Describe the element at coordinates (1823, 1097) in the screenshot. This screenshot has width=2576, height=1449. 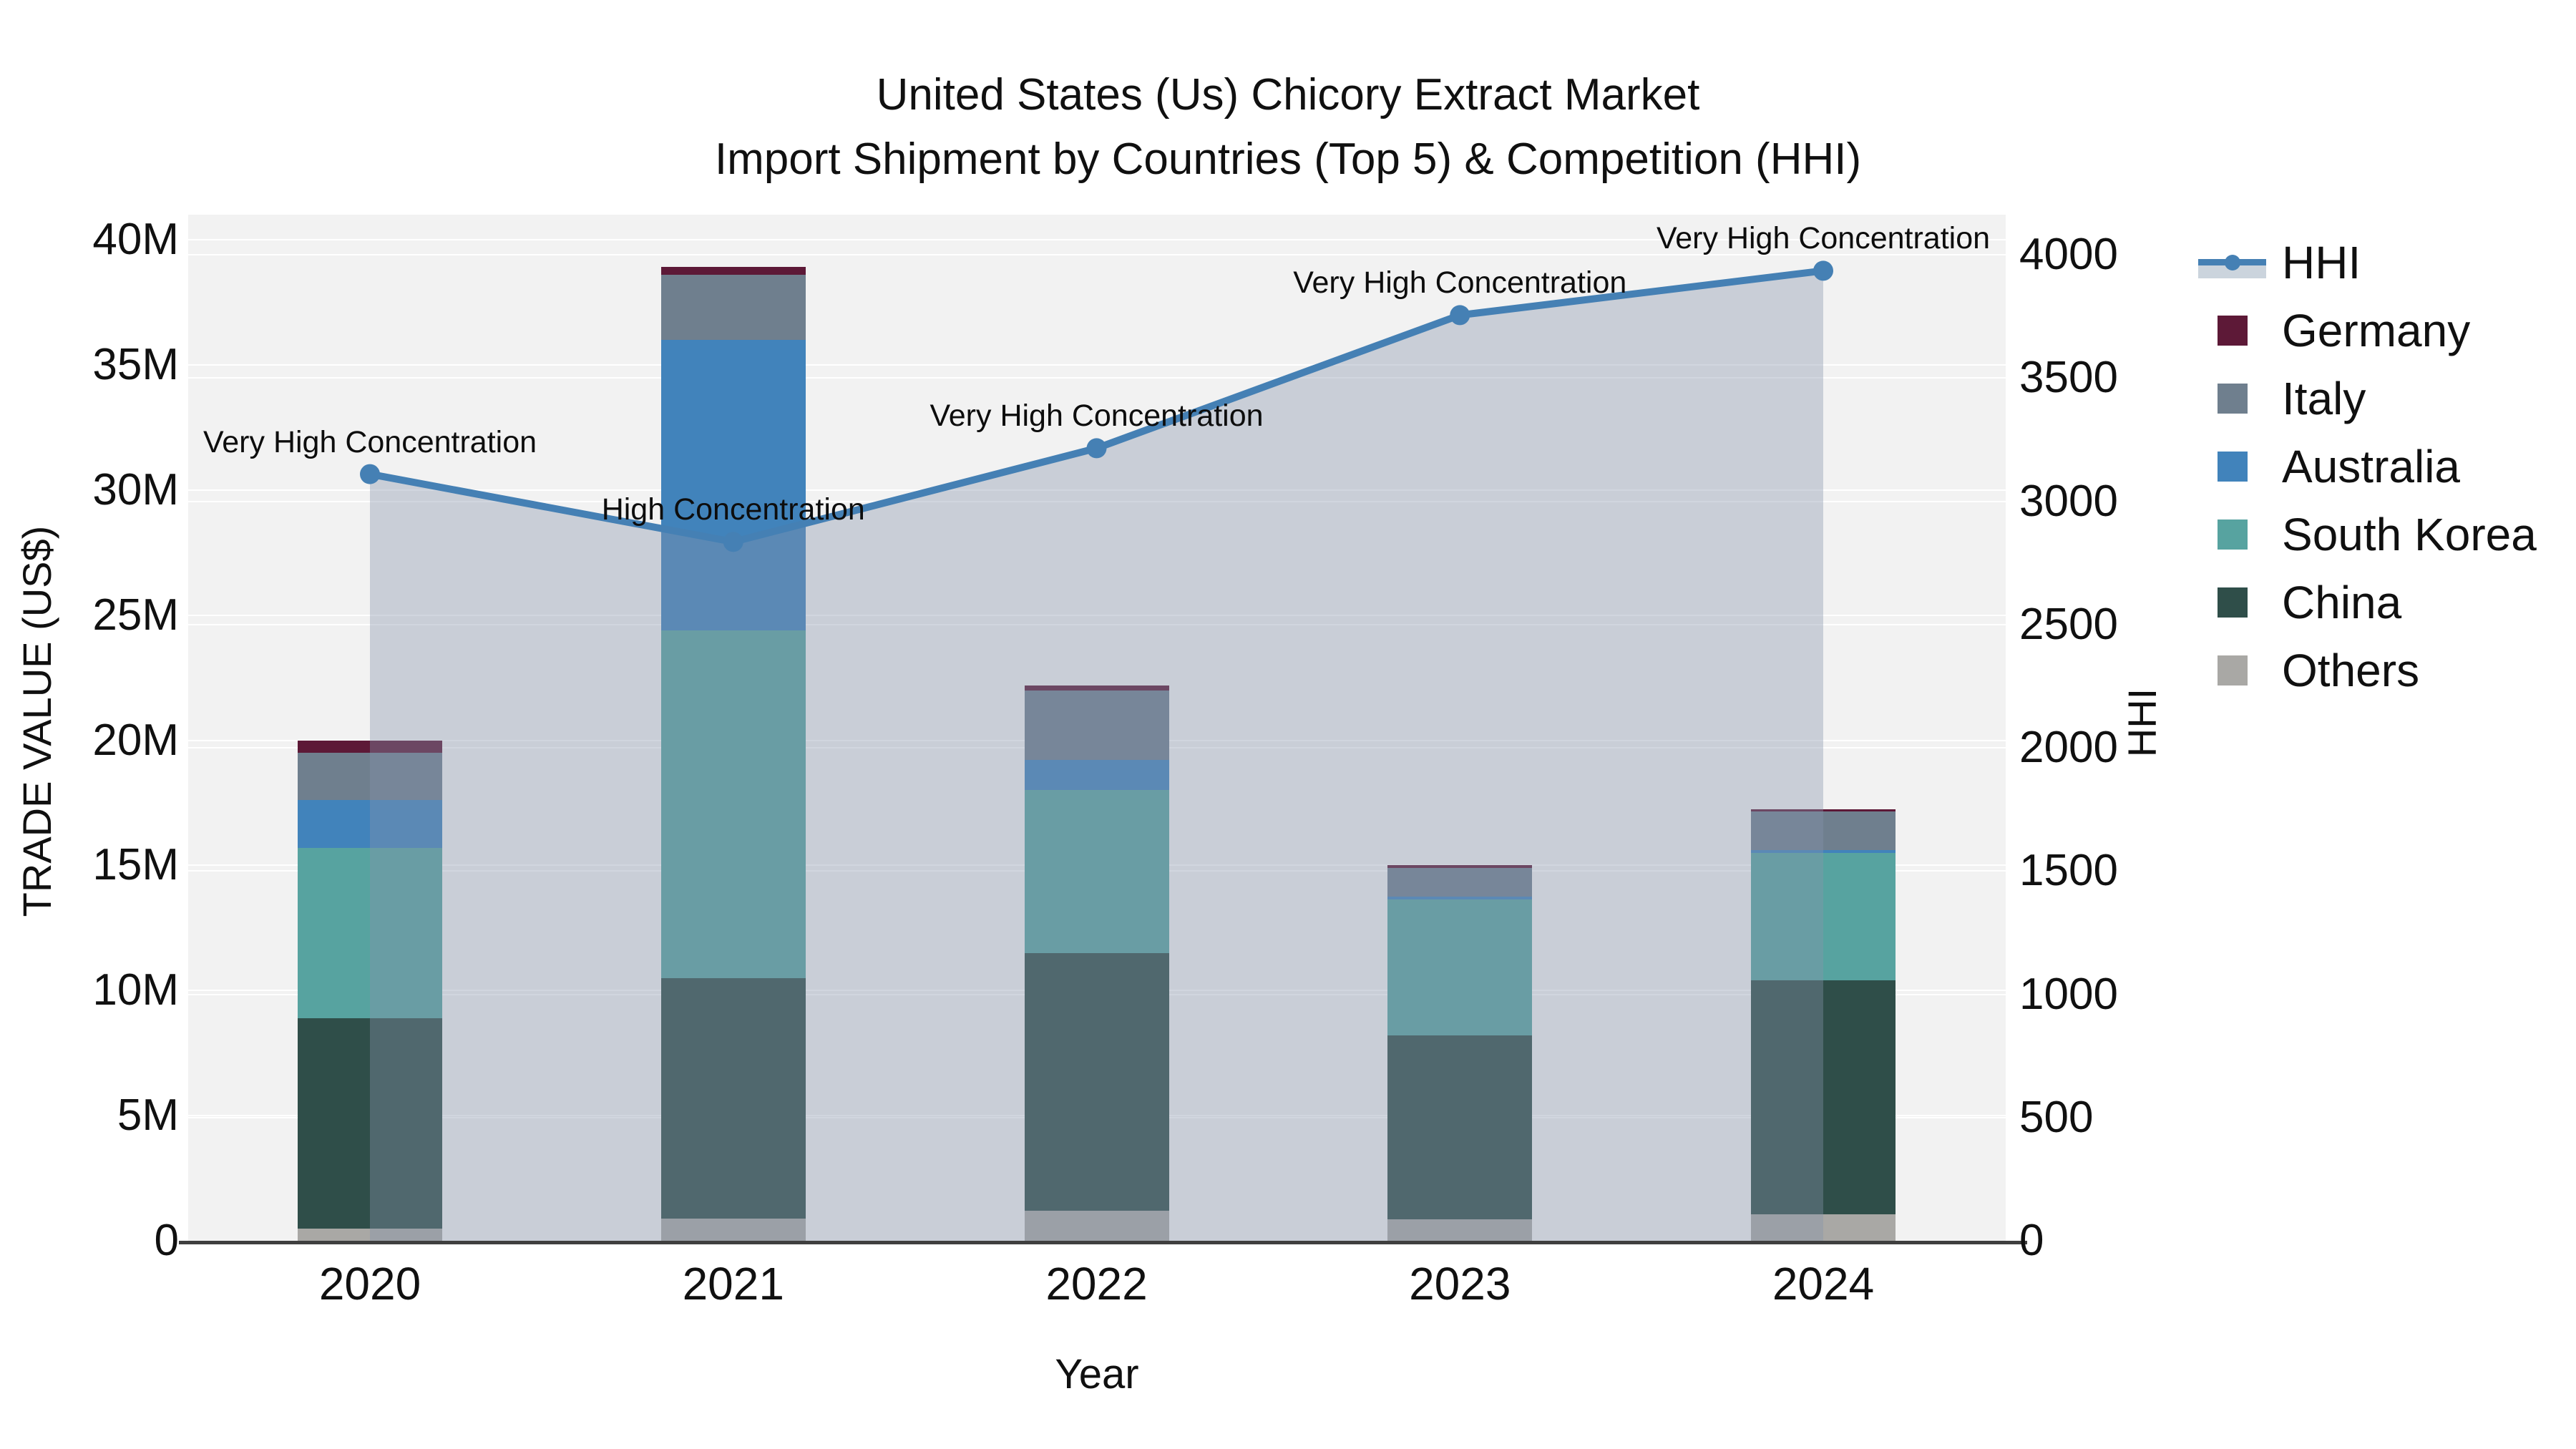
I see `bar-segment-china-2024` at that location.